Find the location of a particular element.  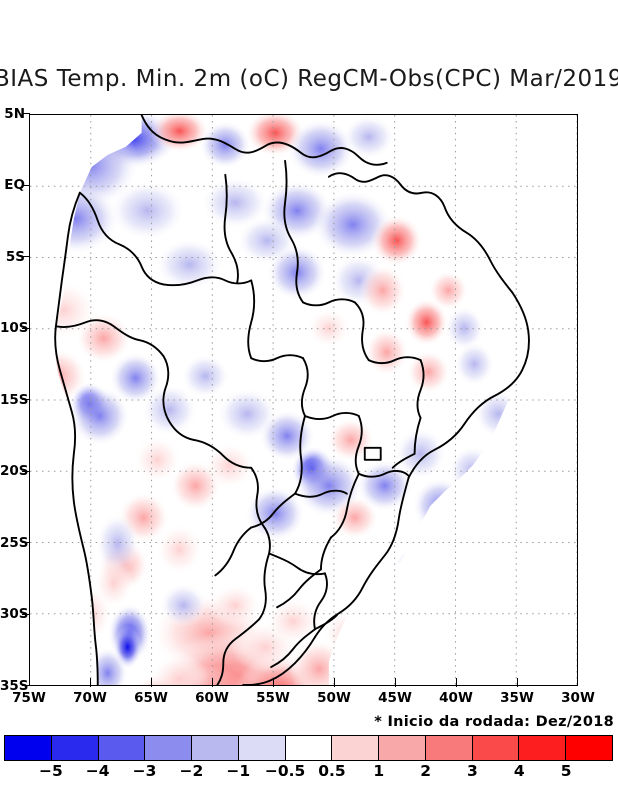

xlabel-75W: 75W is located at coordinates (29, 698).